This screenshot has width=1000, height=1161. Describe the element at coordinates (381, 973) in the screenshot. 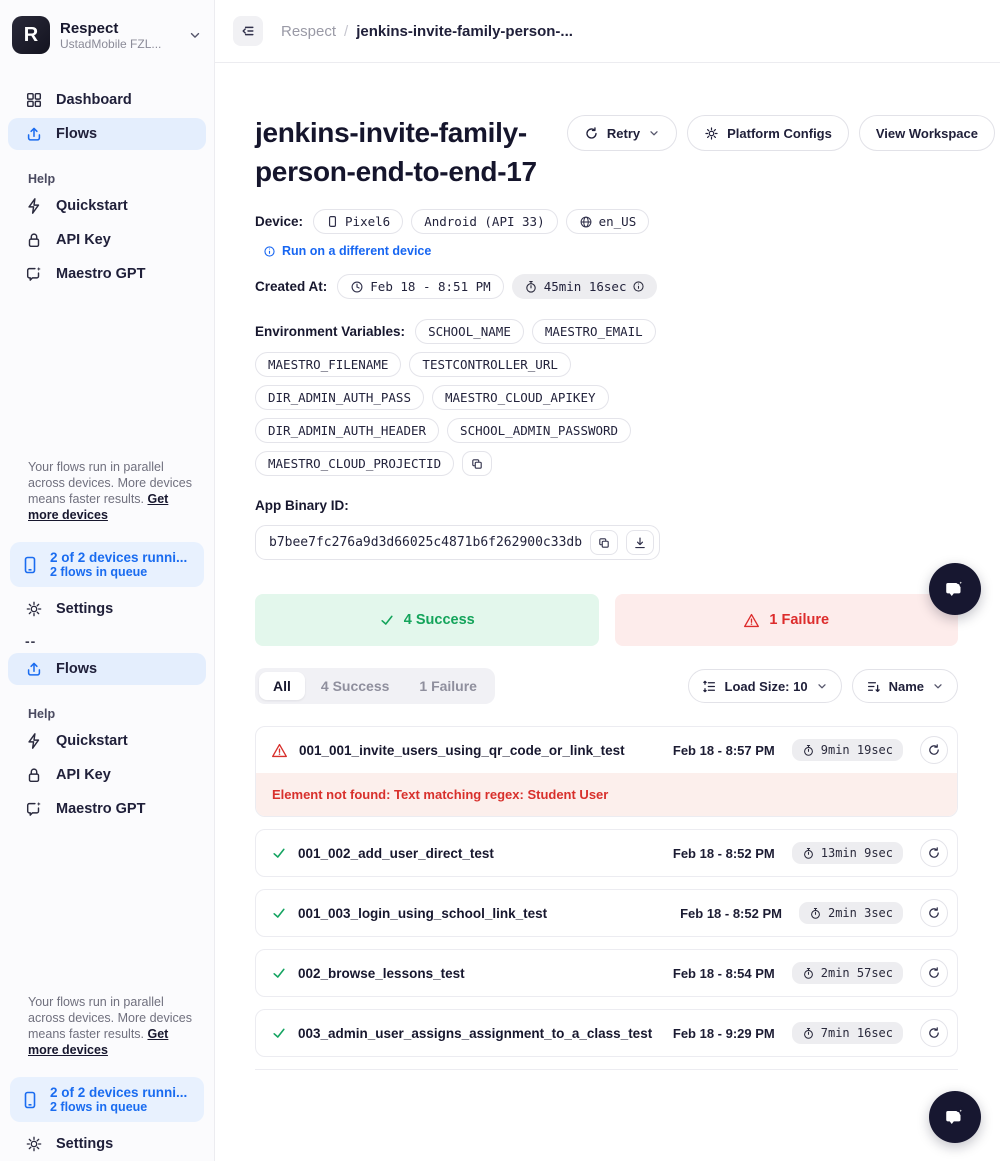

I see `test-name: 002_browse_lessons_test` at that location.